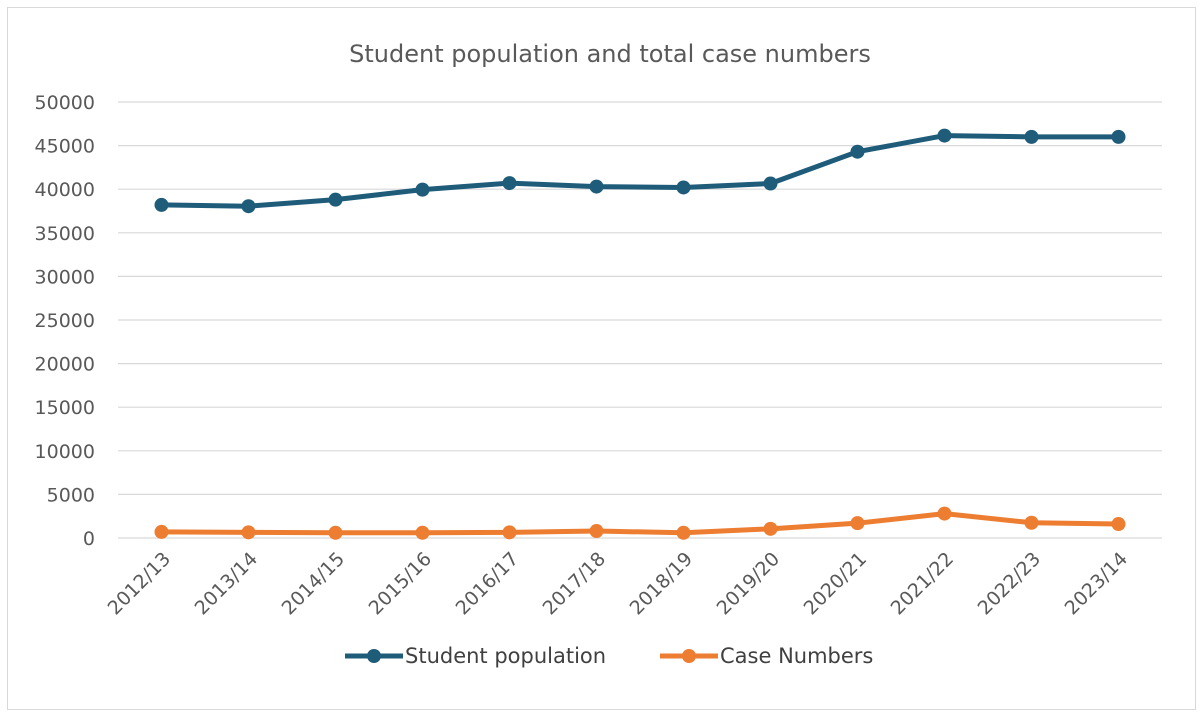 This screenshot has height=717, width=1204. I want to click on y-tick-label: 45000, so click(65, 147).